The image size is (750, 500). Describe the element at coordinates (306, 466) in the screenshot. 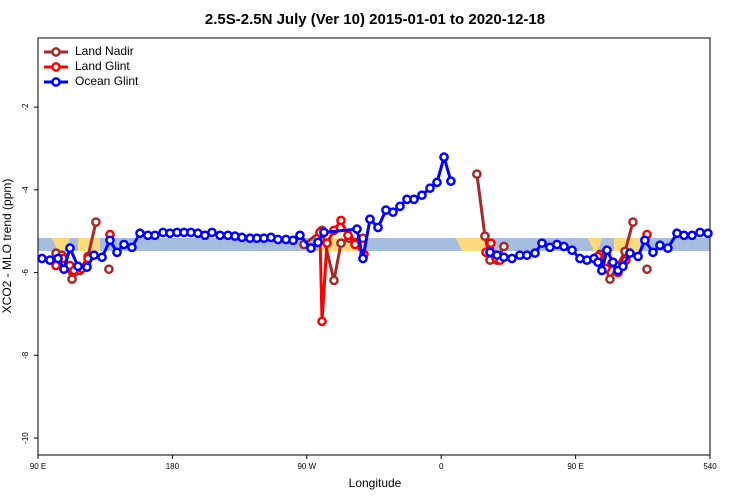

I see `x-tick-label: 90 W` at that location.